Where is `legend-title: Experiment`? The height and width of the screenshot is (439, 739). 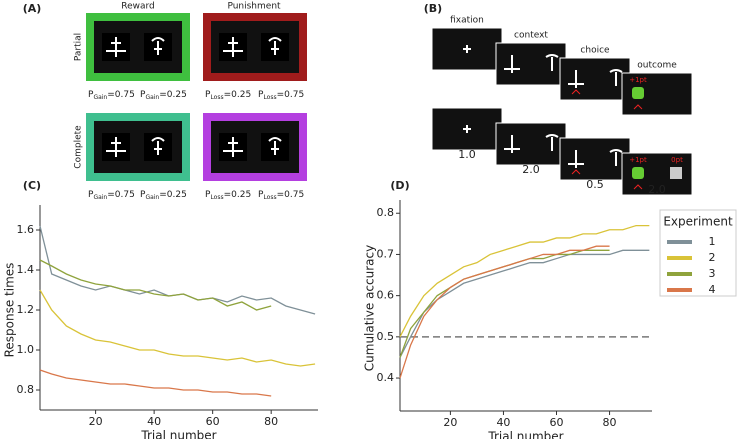 legend-title: Experiment is located at coordinates (698, 222).